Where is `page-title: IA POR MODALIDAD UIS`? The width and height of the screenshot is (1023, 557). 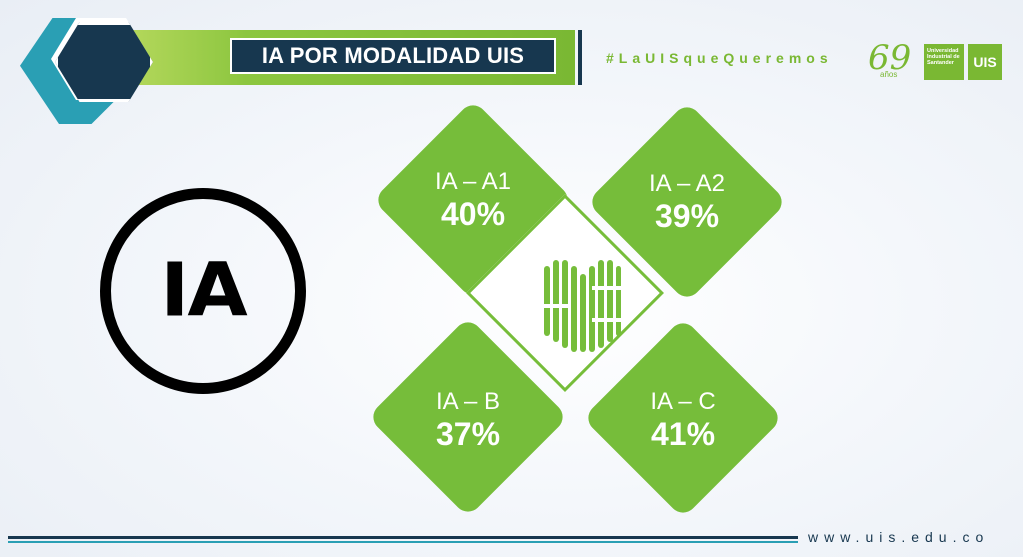
page-title: IA POR MODALIDAD UIS is located at coordinates (393, 55).